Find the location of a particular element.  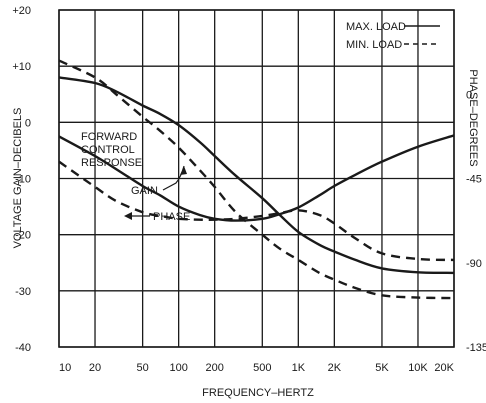

y-tick-label: -10 is located at coordinates (23, 180).